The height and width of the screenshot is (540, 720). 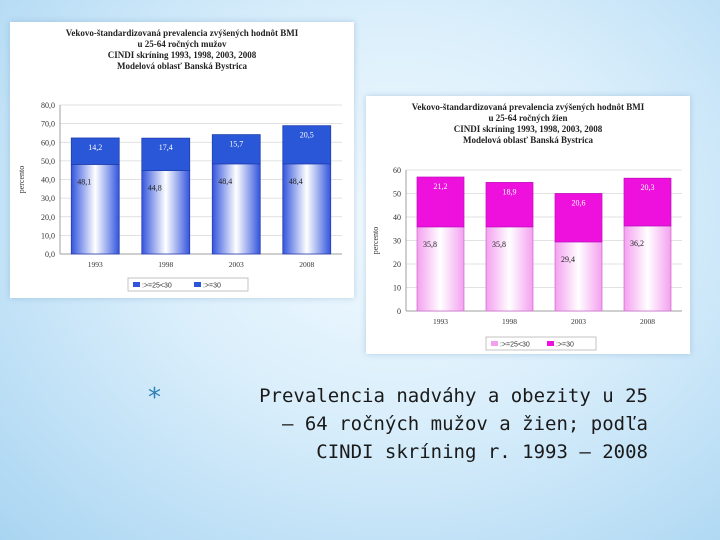 What do you see at coordinates (579, 203) in the screenshot?
I see `data-label: 20,6` at bounding box center [579, 203].